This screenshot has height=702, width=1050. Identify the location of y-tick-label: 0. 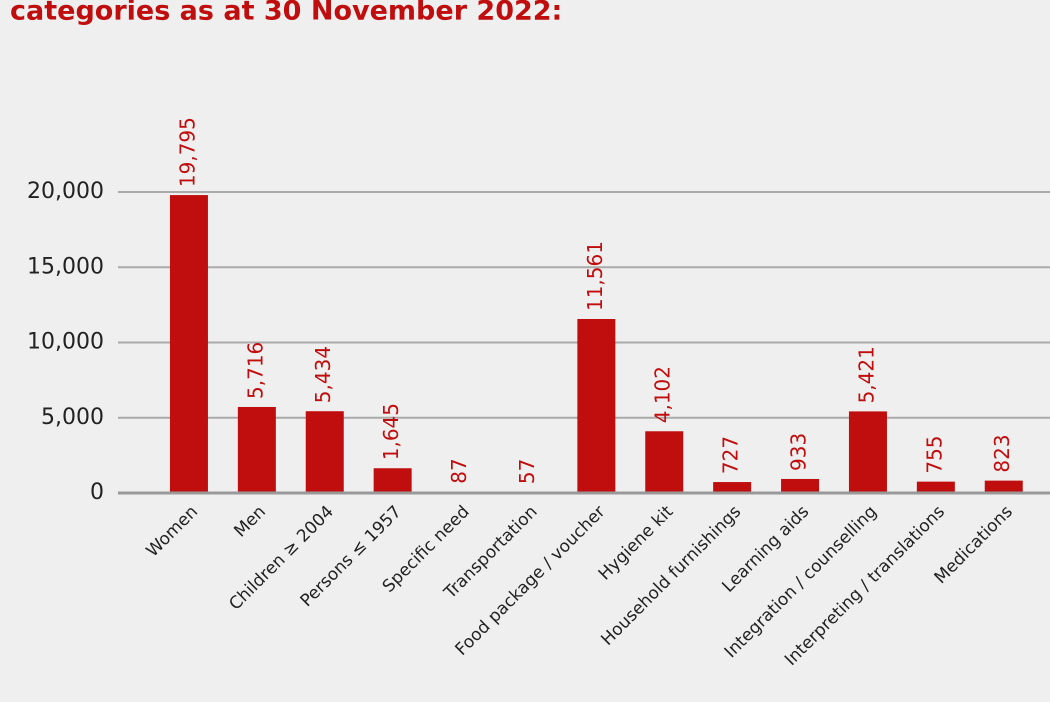
(97, 492).